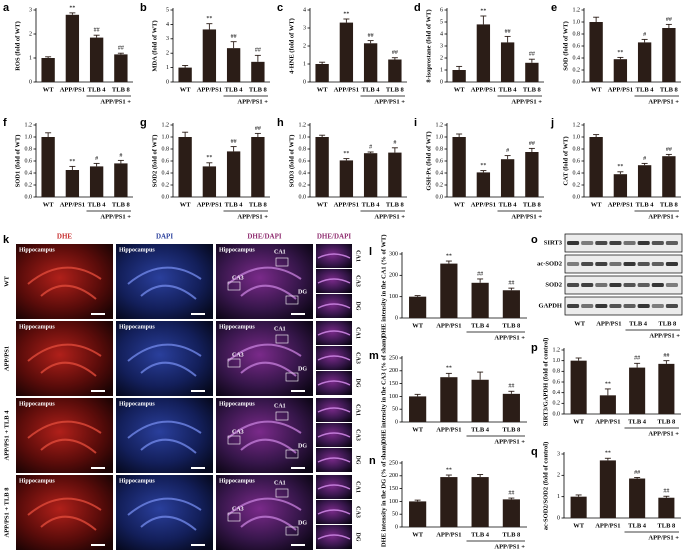 Image resolution: width=685 pixels, height=553 pixels. Describe the element at coordinates (167, 10) in the screenshot. I see `y-tick-label: 5` at that location.